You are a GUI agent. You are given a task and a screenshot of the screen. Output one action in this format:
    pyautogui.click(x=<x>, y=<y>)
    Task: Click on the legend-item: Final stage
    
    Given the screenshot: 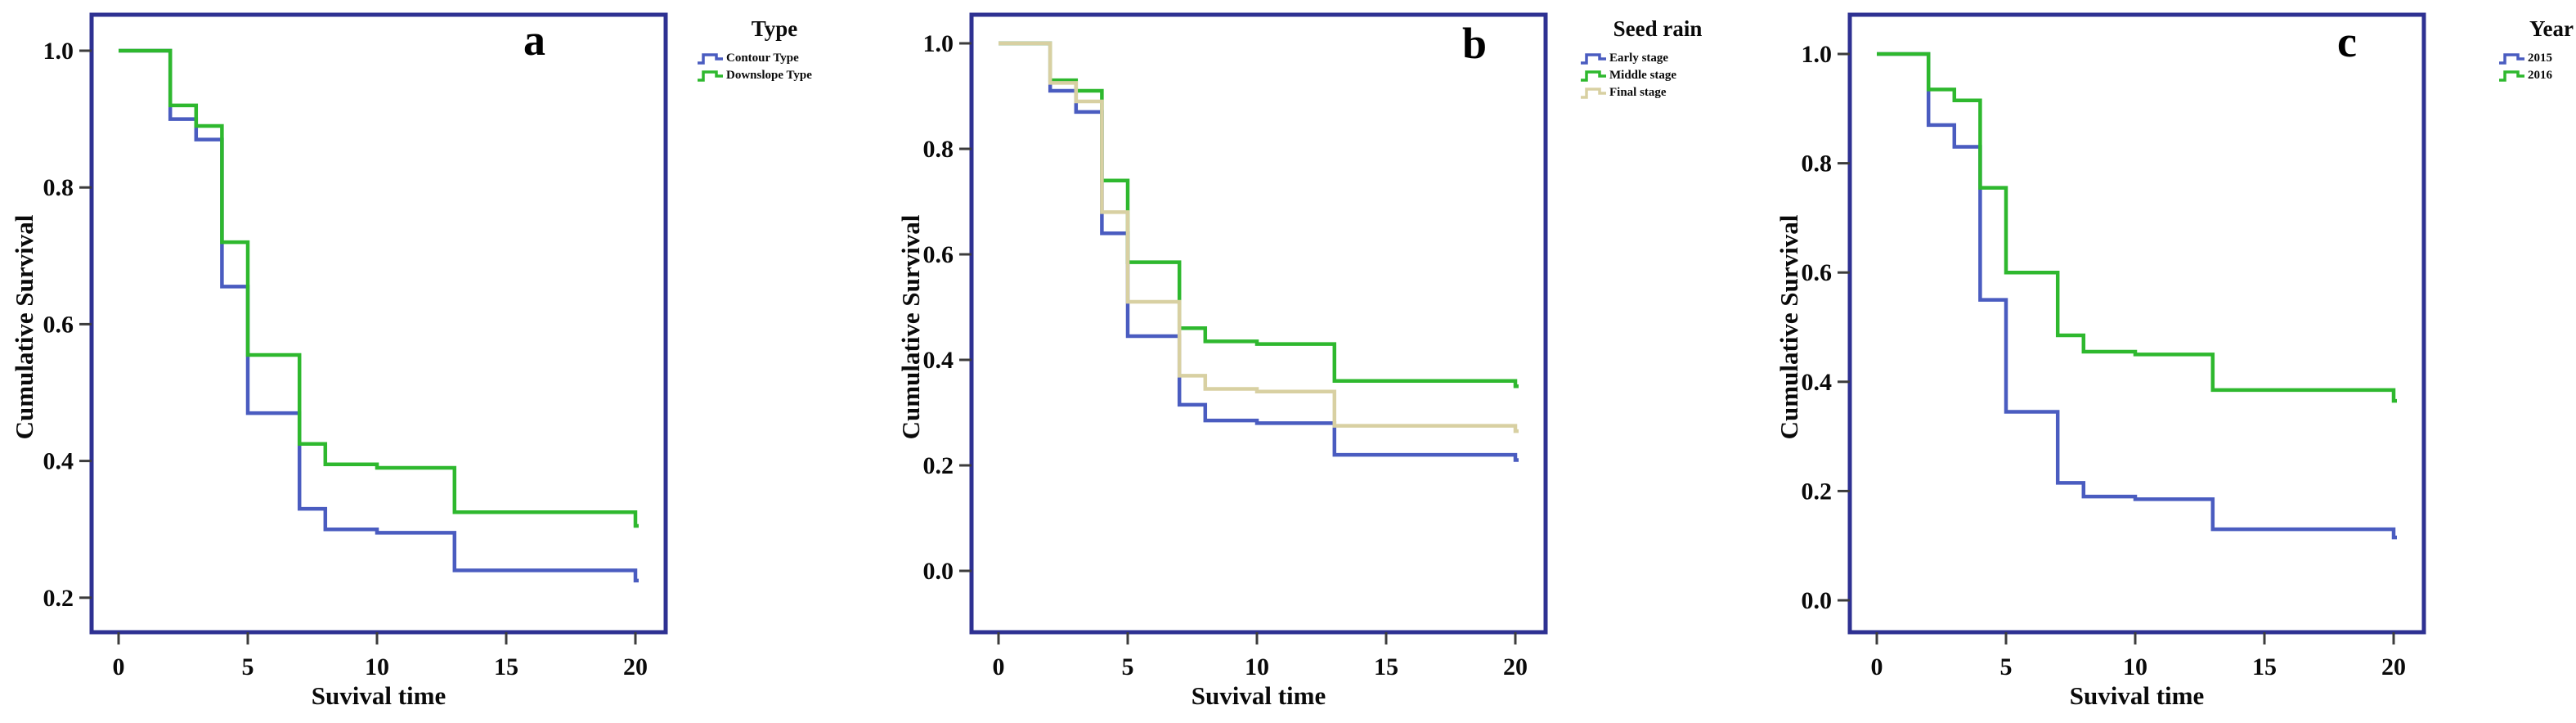 What is the action you would take?
    pyautogui.click(x=1657, y=92)
    